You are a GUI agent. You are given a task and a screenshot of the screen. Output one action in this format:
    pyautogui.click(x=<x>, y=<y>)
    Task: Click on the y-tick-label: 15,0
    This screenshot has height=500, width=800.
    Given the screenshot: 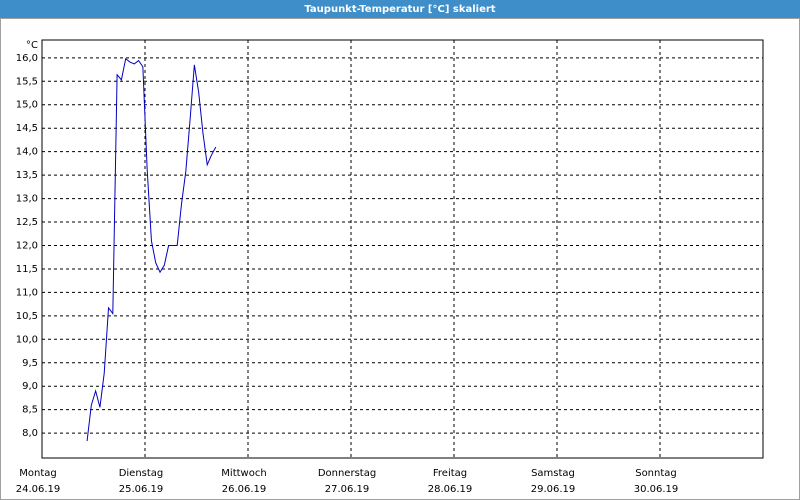 What is the action you would take?
    pyautogui.click(x=27, y=105)
    